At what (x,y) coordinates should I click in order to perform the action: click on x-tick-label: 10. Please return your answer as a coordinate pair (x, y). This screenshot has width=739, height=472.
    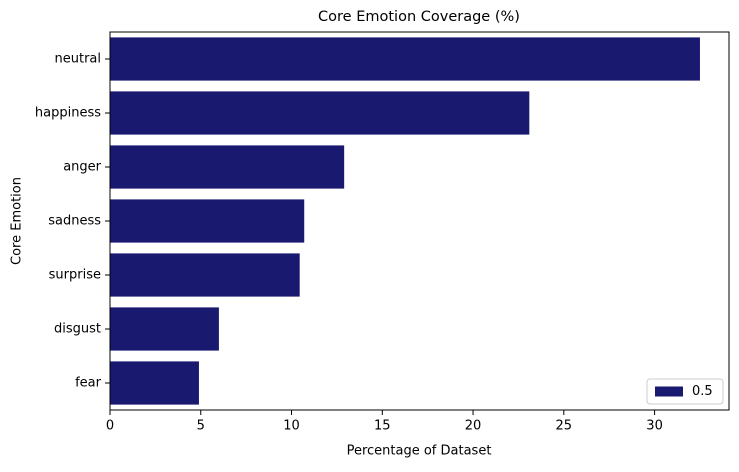
    Looking at the image, I should click on (291, 426).